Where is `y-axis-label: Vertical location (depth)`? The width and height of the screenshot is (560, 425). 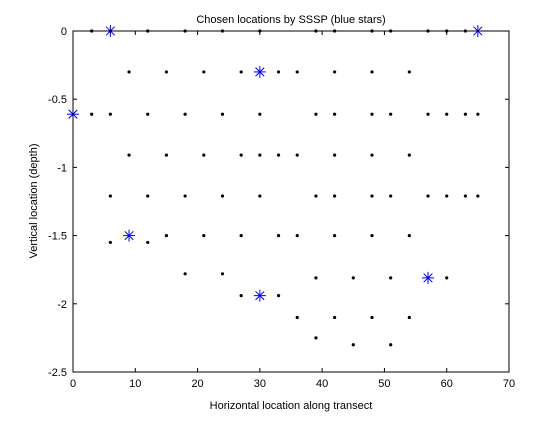 y-axis-label: Vertical location (depth) is located at coordinates (34, 201).